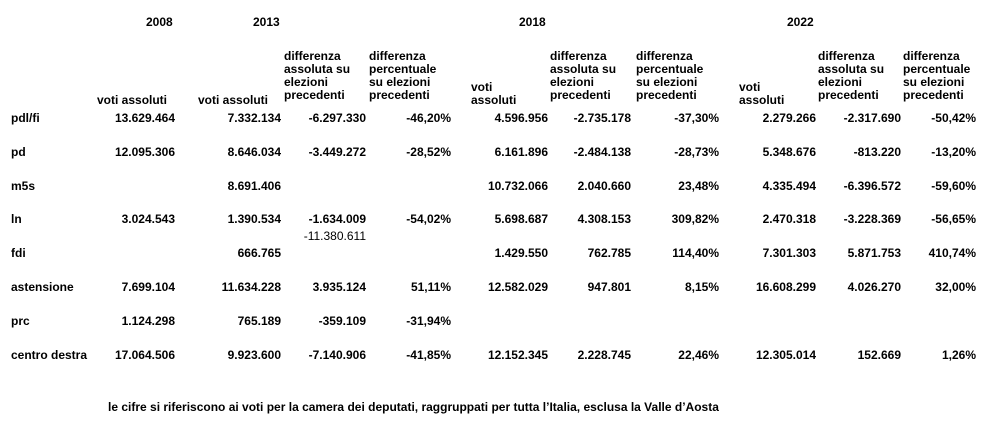  What do you see at coordinates (800, 22) in the screenshot?
I see `year-2022: 2022` at bounding box center [800, 22].